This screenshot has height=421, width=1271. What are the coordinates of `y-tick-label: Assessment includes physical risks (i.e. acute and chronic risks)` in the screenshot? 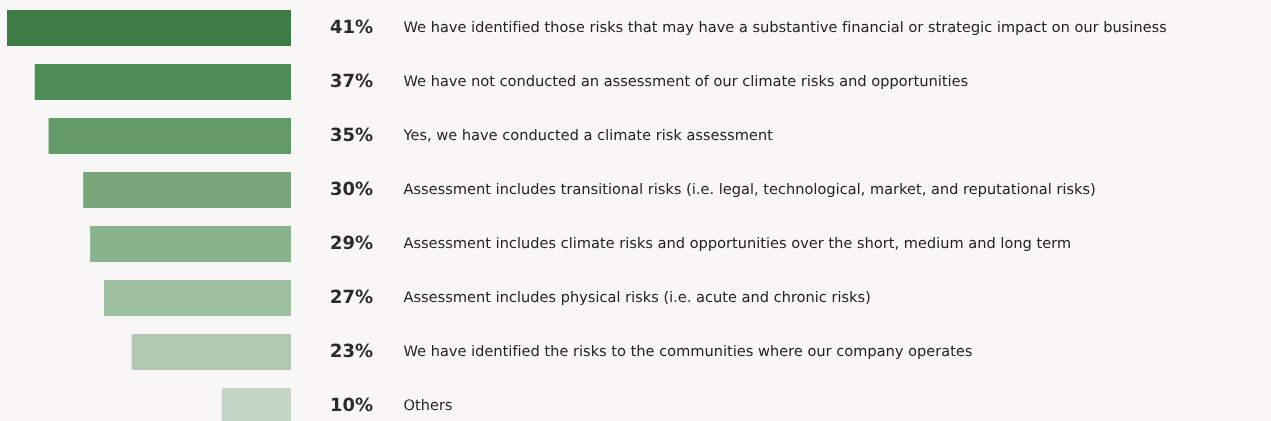 It's located at (636, 298).